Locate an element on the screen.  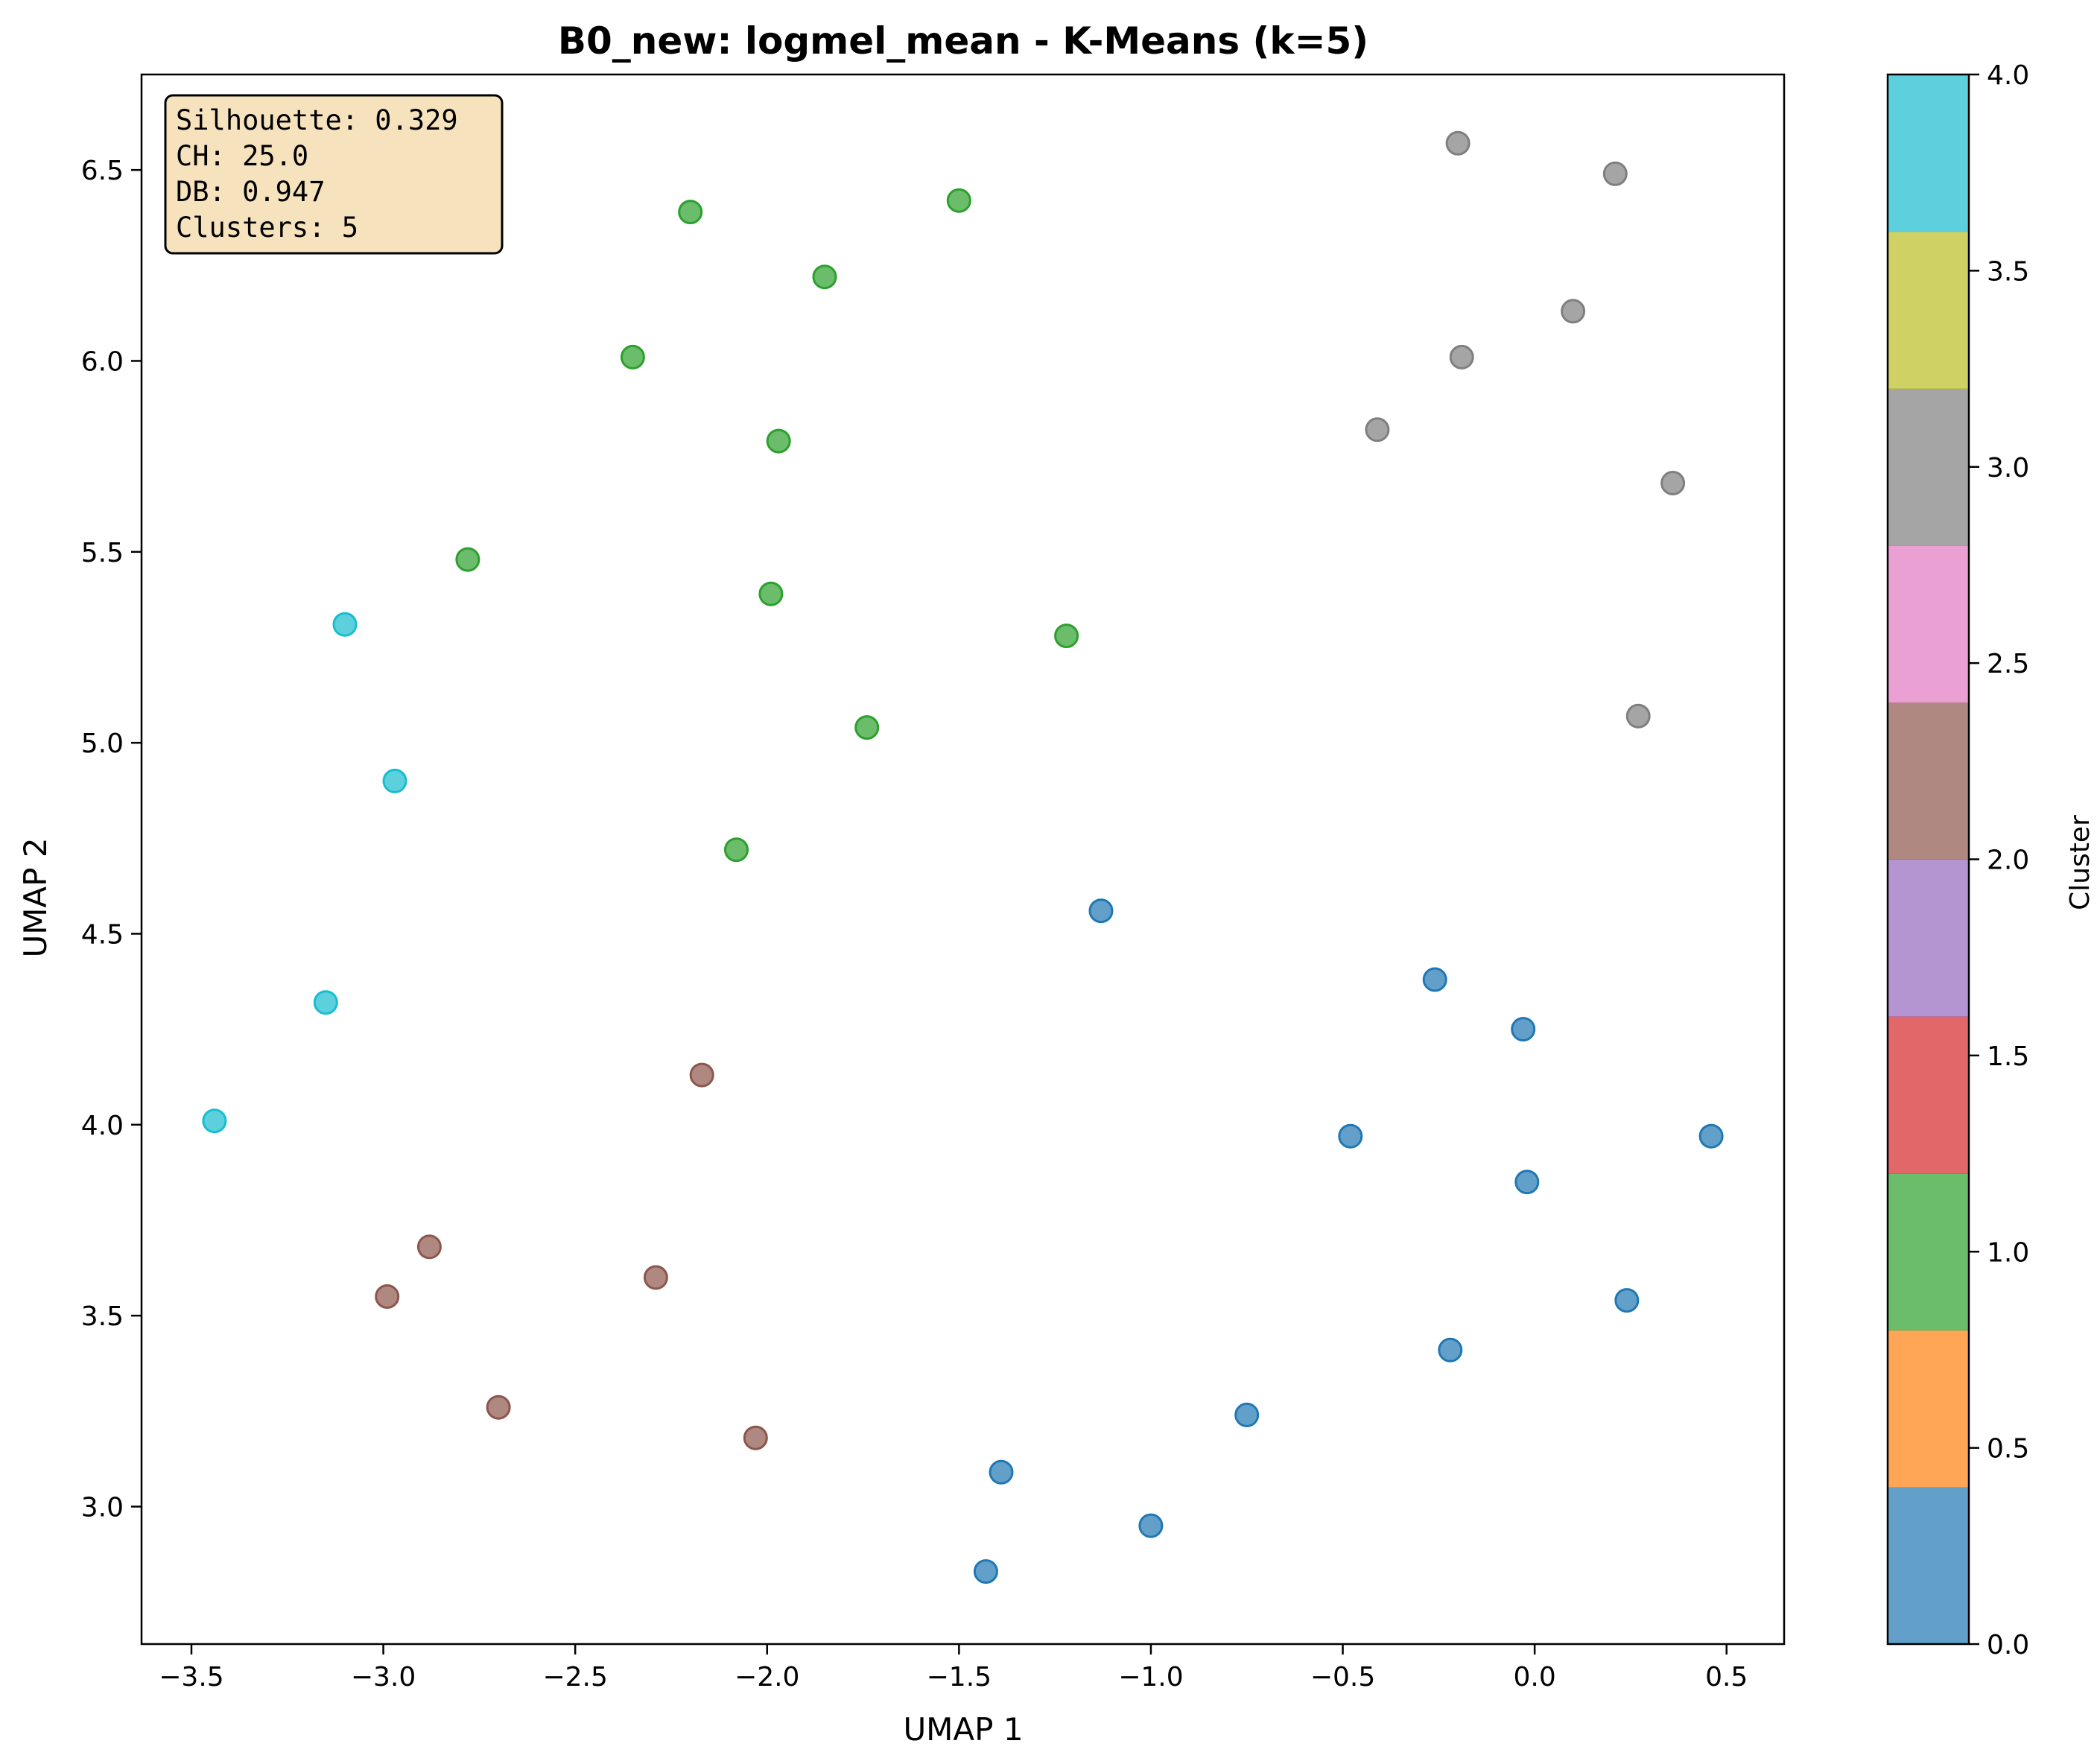
x-tick-label: 0.0 is located at coordinates (1534, 1677).